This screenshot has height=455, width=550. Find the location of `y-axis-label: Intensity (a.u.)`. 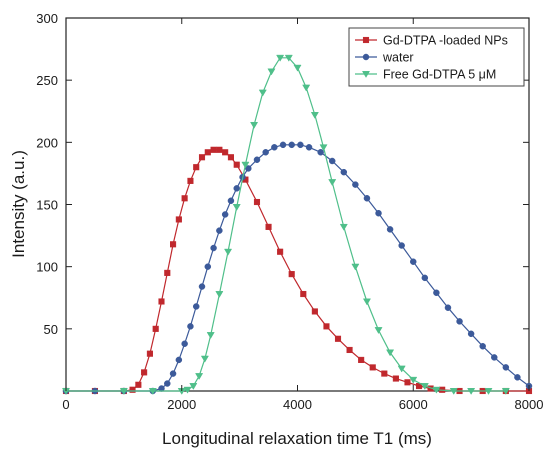

y-axis-label: Intensity (a.u.) is located at coordinates (18, 204).